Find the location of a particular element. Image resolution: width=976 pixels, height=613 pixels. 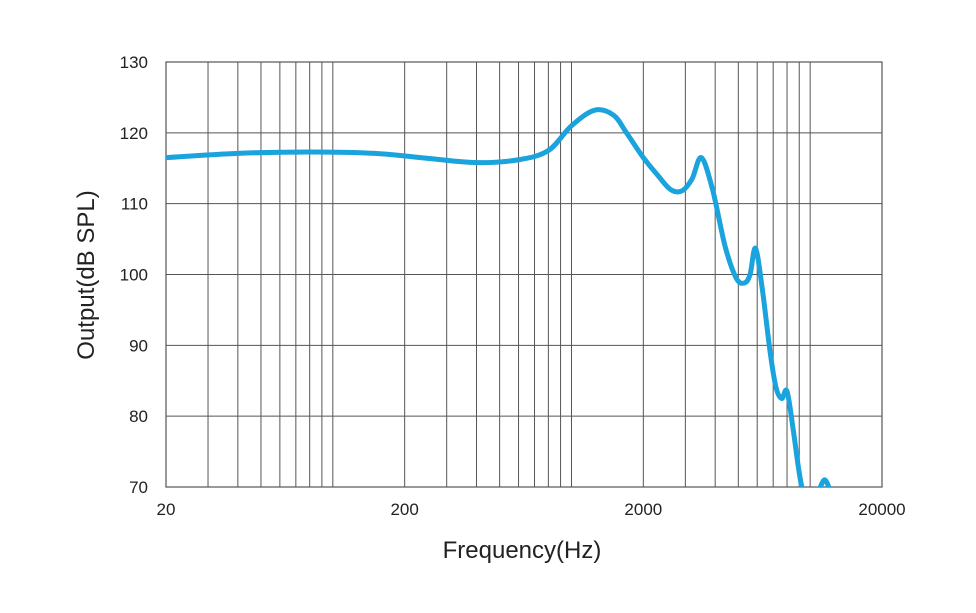

y-tick-label: 130 is located at coordinates (134, 62).